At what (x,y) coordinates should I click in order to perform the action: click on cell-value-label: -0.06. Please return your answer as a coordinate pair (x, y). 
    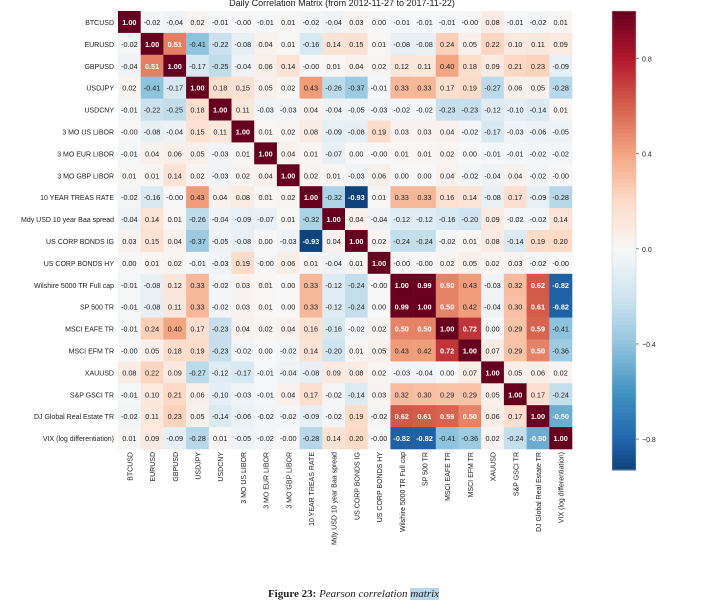
    Looking at the image, I should click on (538, 131).